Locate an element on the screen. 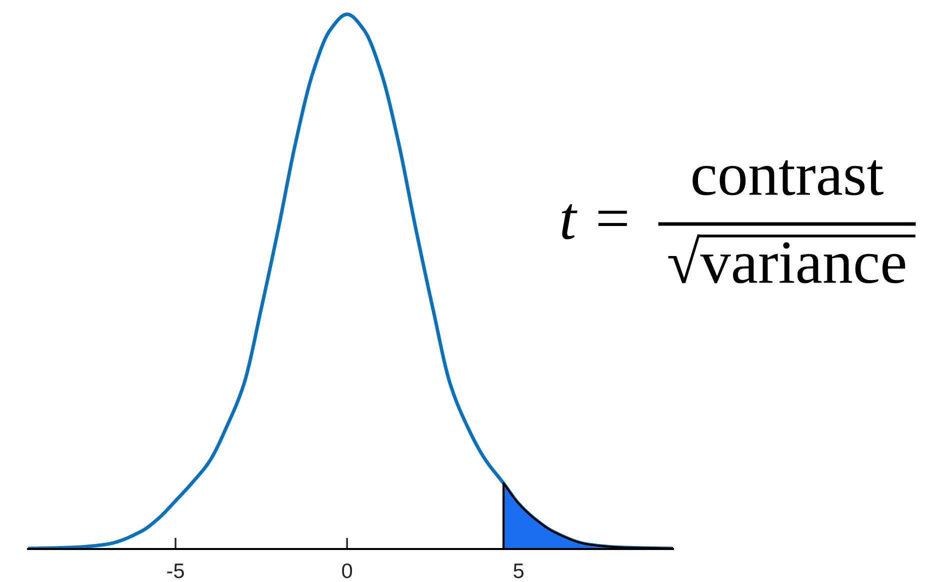  x-tick-label: 0 is located at coordinates (347, 570).